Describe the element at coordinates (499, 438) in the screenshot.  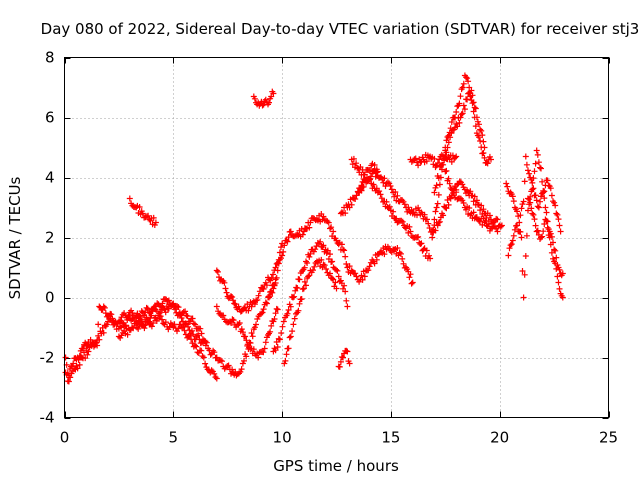
I see `x-tick-label: 20` at that location.